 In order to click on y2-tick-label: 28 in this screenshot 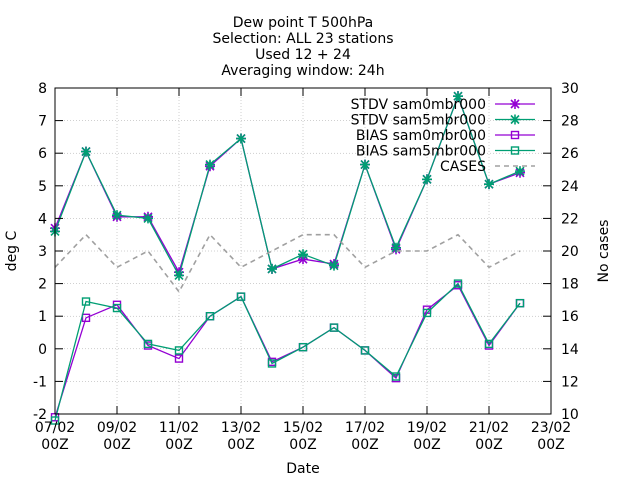, I will do `click(570, 122)`.